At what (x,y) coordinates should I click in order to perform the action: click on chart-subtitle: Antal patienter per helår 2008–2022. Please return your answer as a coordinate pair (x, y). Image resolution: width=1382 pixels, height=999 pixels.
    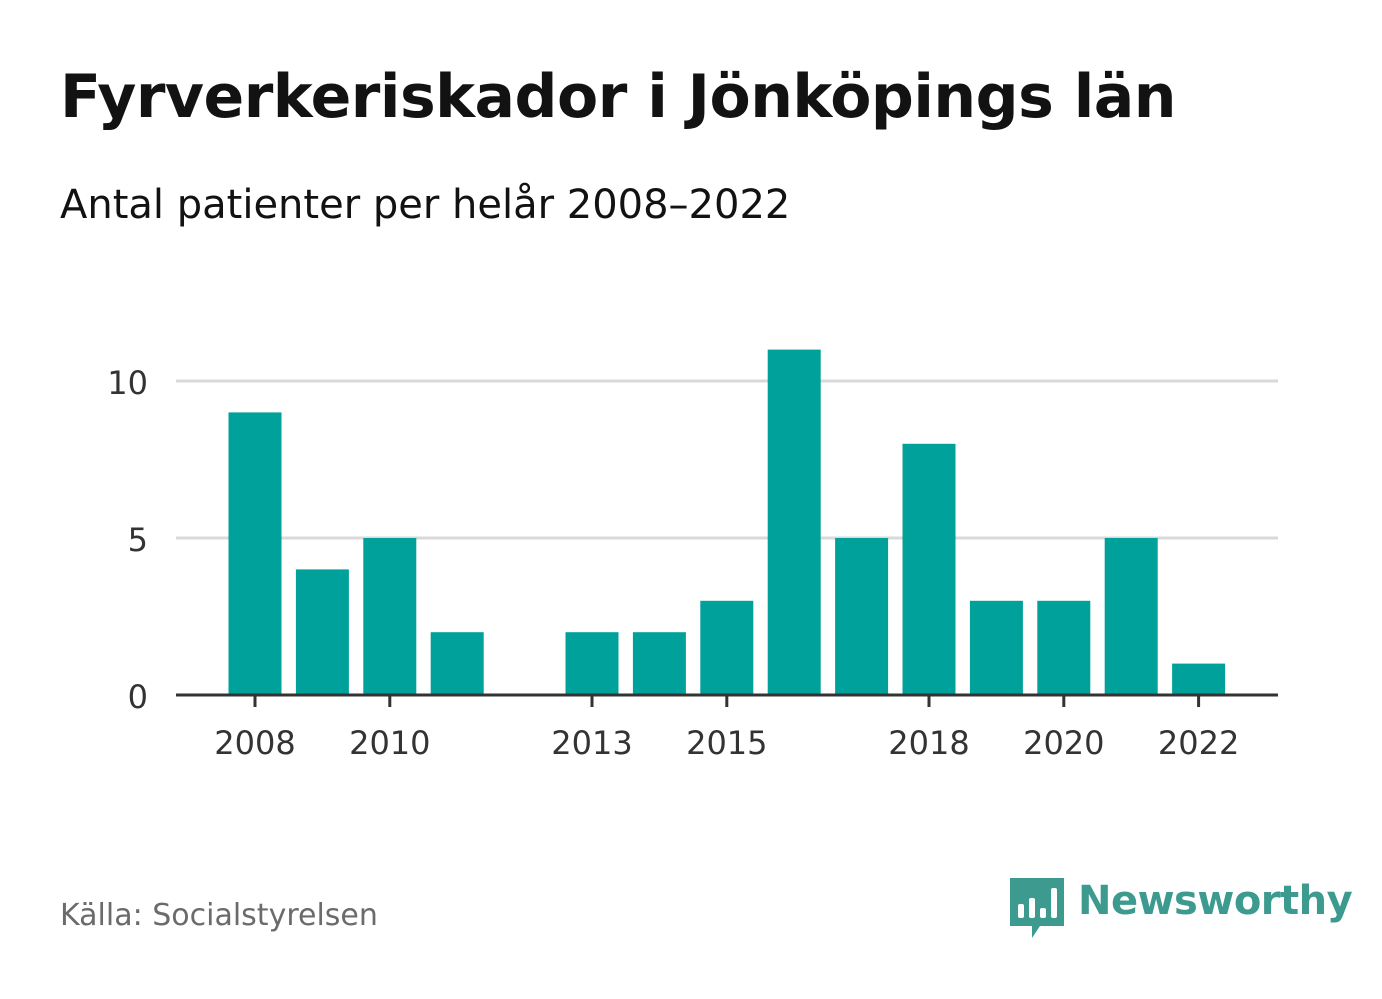
    Looking at the image, I should click on (425, 205).